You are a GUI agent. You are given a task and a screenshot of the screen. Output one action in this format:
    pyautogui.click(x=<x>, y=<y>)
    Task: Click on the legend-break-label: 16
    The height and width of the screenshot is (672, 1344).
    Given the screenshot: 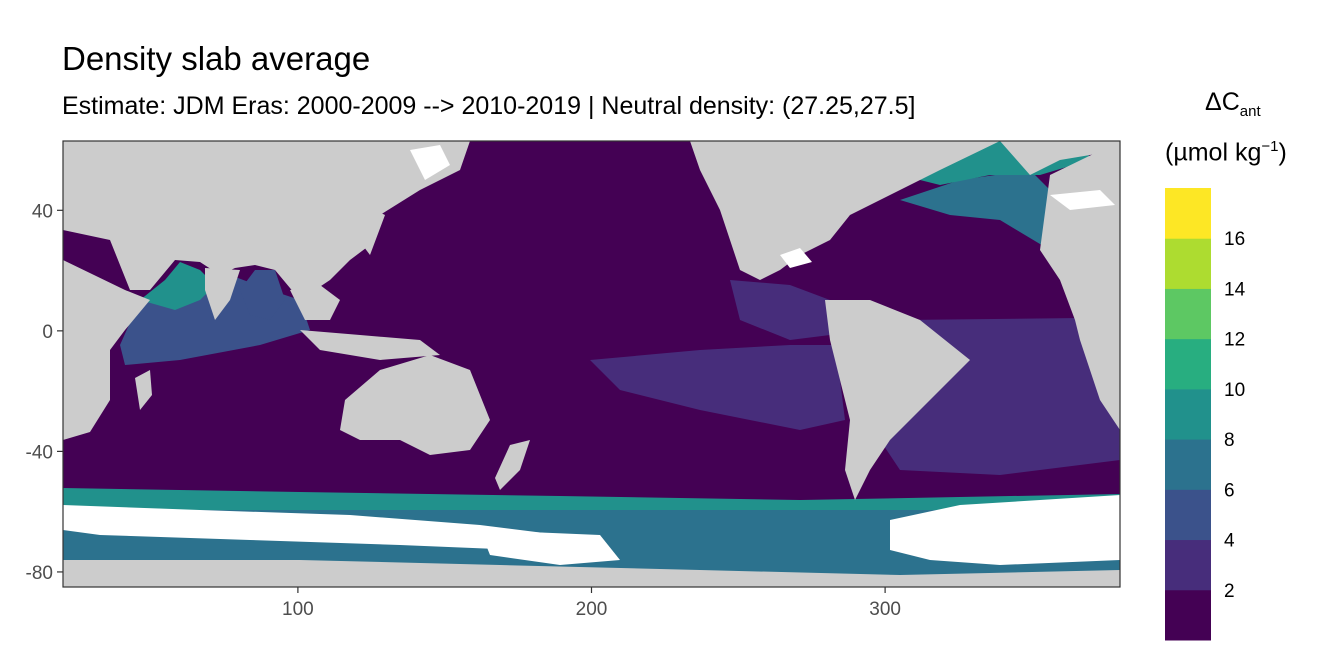 What is the action you would take?
    pyautogui.click(x=1234, y=239)
    